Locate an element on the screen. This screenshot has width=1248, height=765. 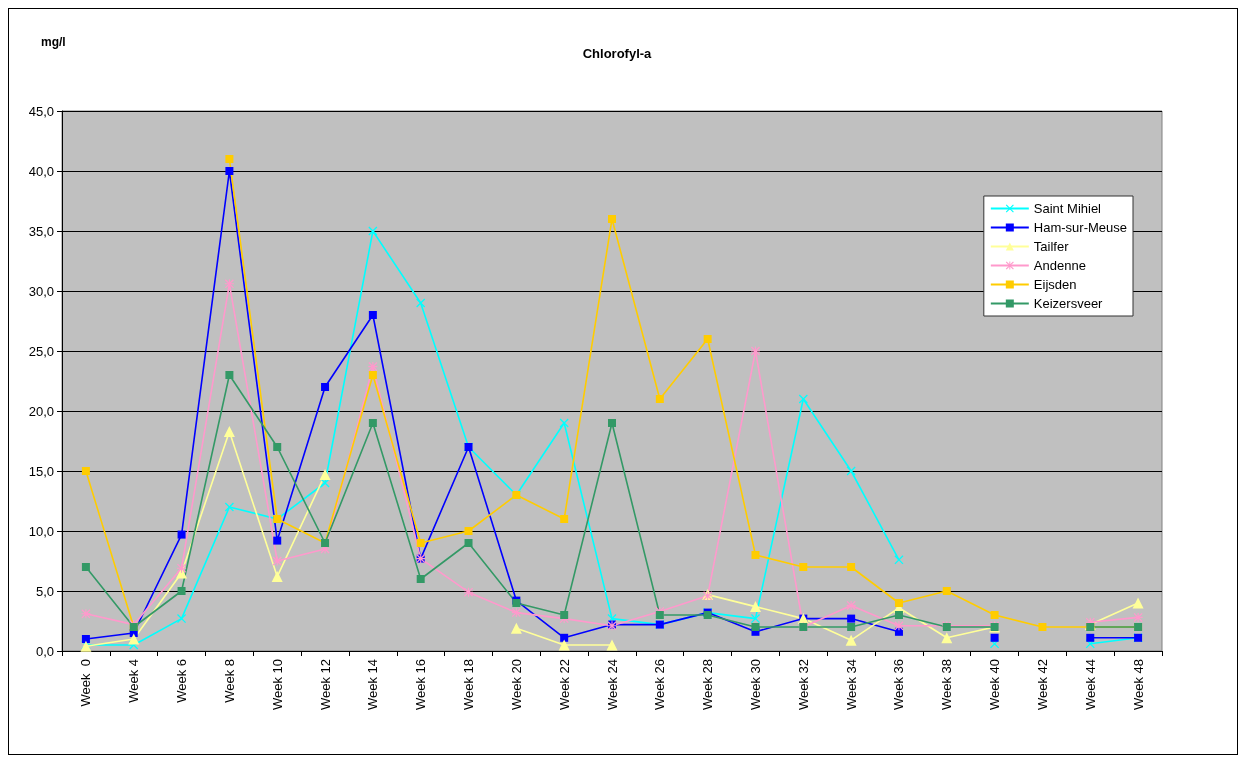
x-tick-label: Week 14 is located at coordinates (373, 685).